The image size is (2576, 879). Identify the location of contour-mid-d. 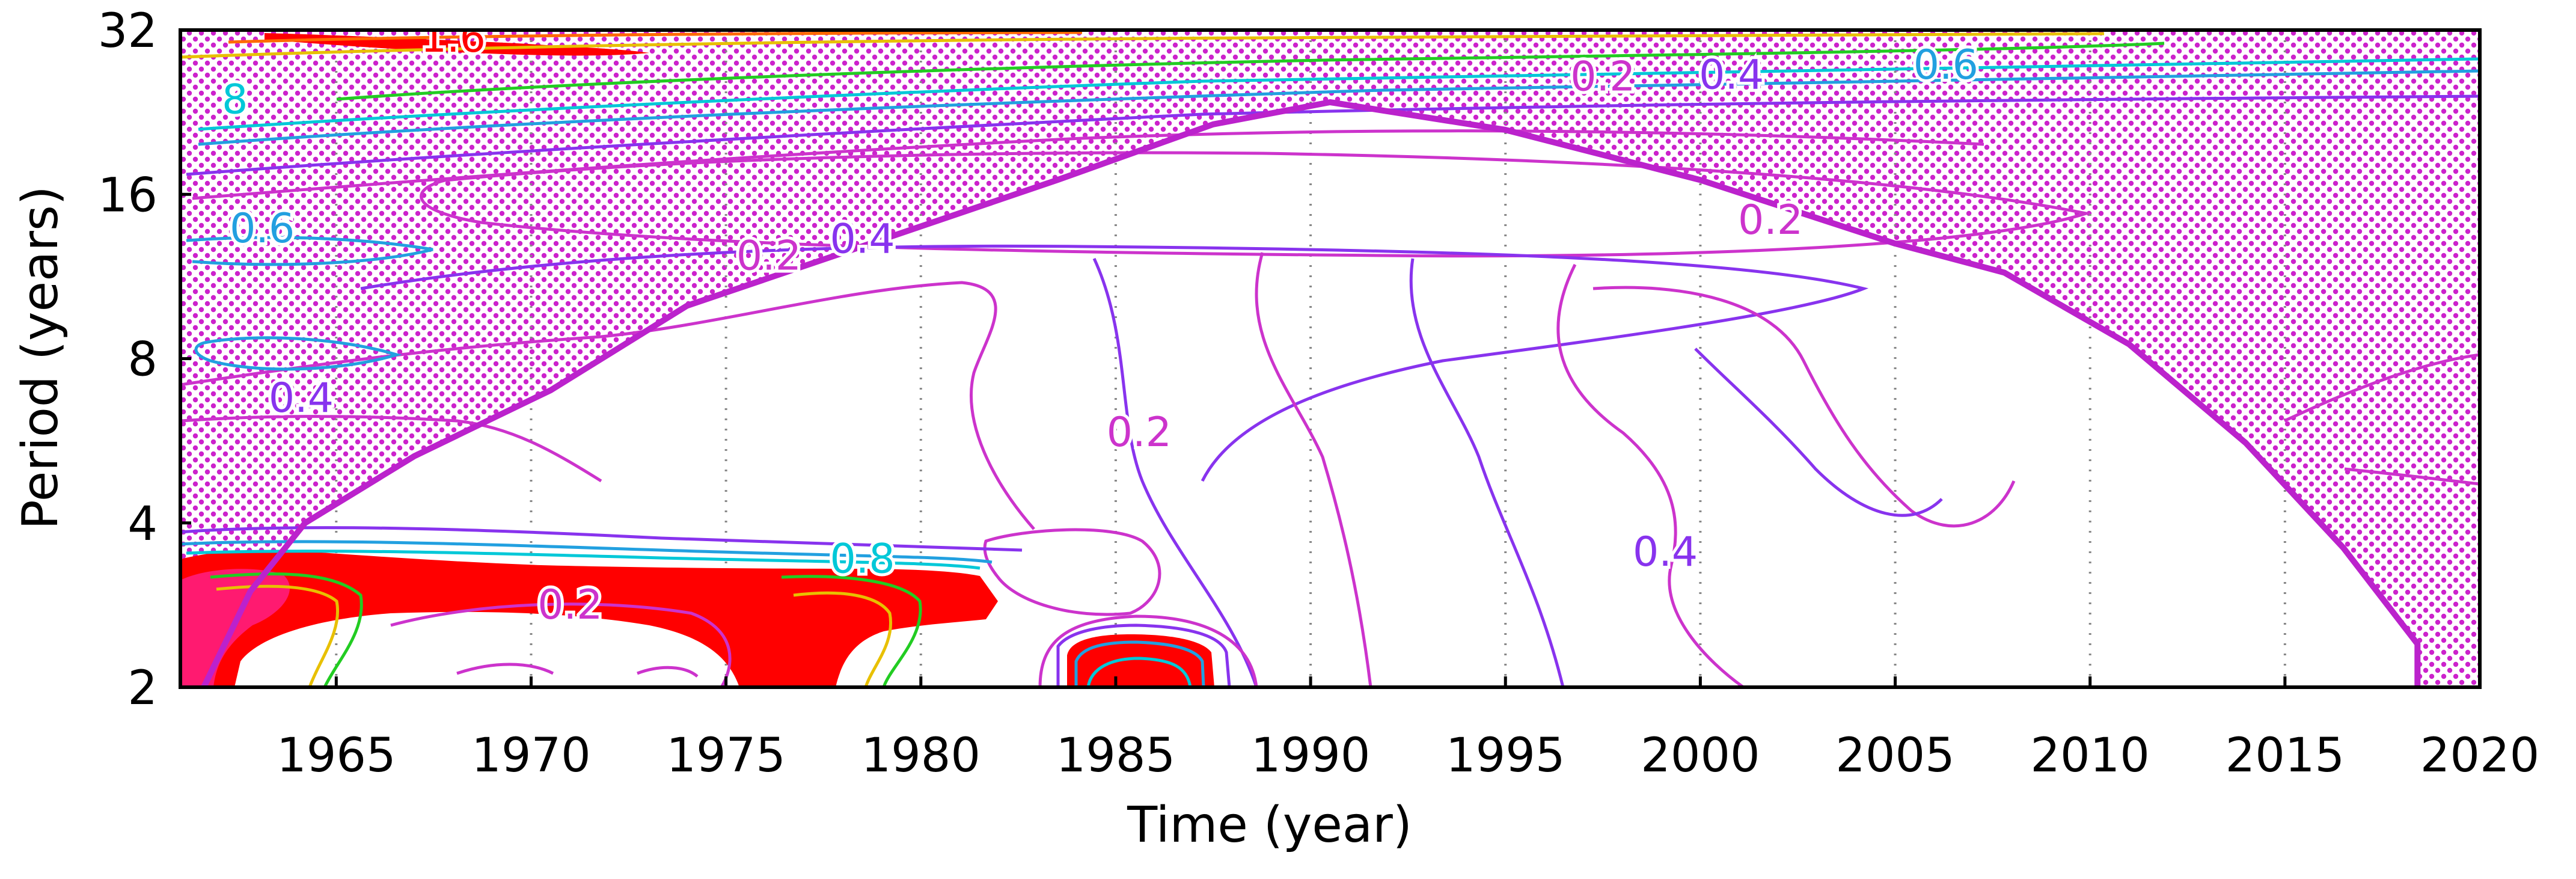
(1804, 407).